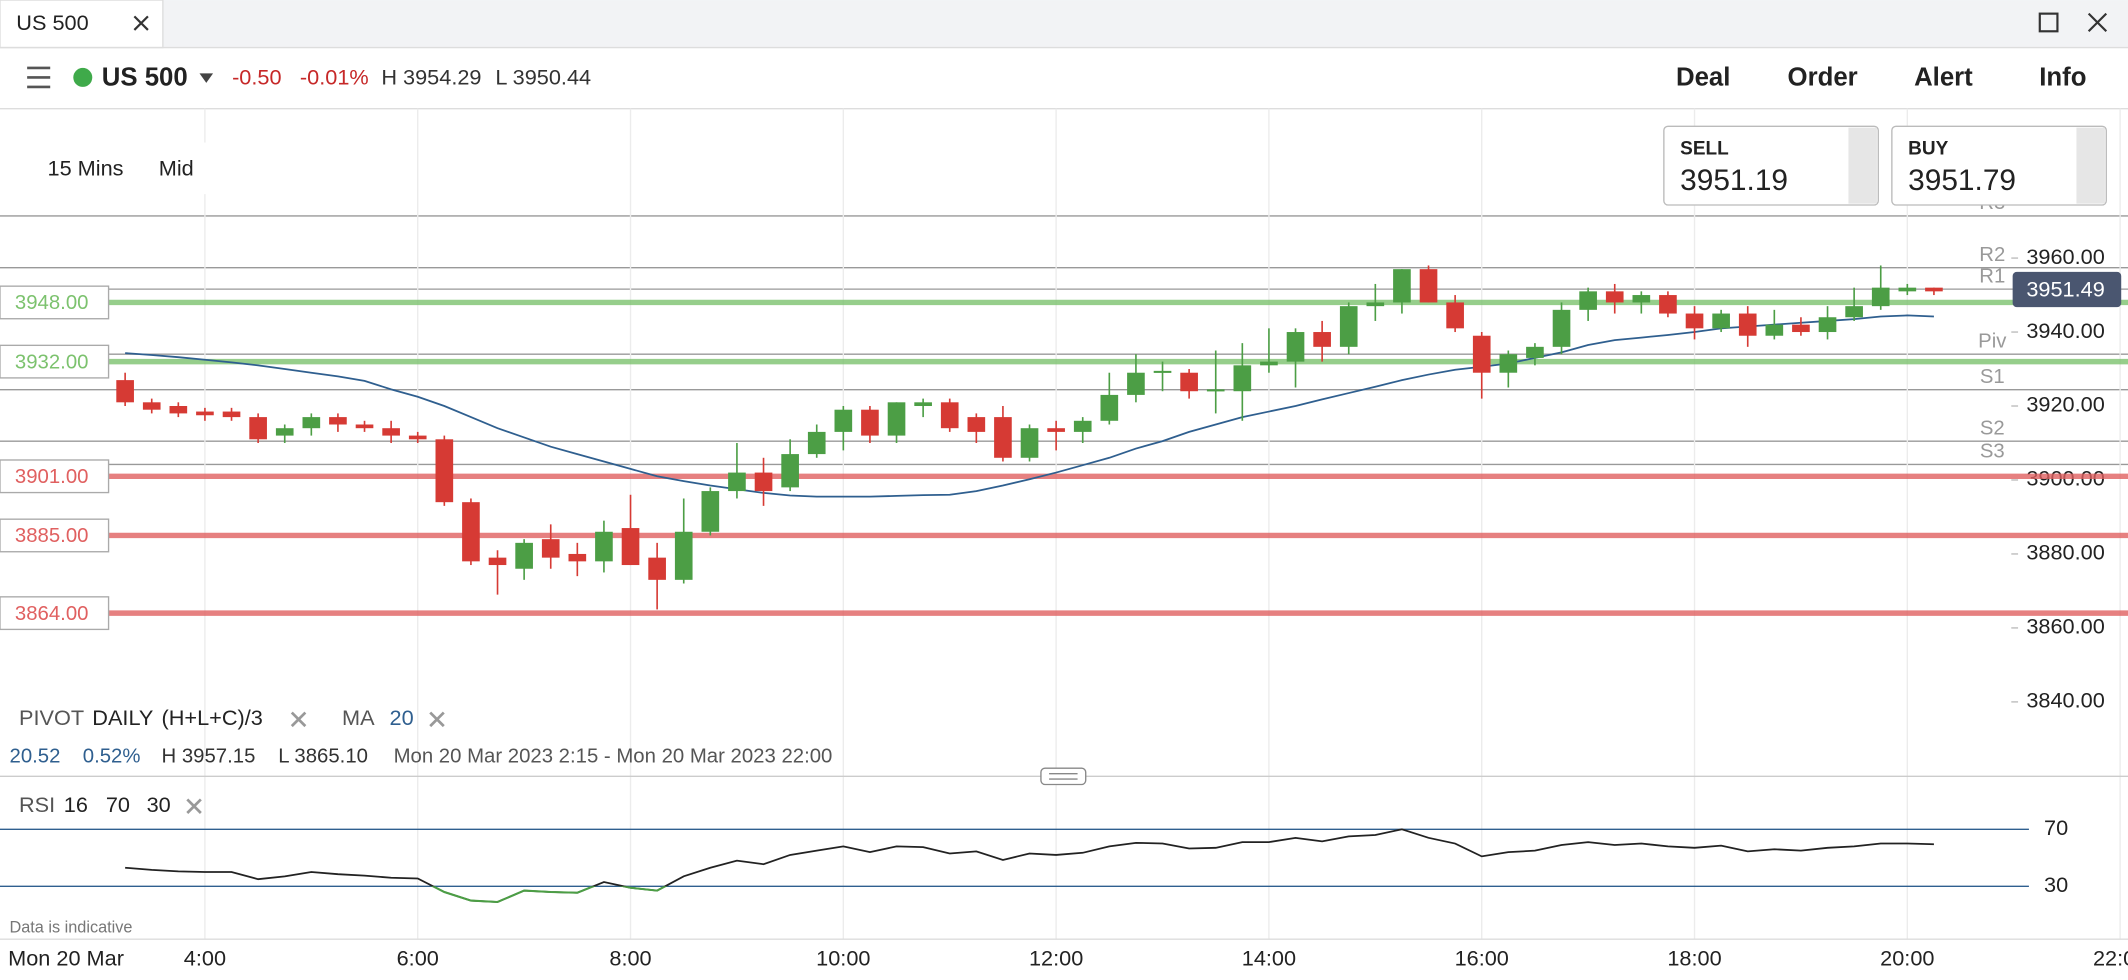 Image resolution: width=2128 pixels, height=980 pixels. Describe the element at coordinates (1992, 255) in the screenshot. I see `pivot-label: R2` at that location.